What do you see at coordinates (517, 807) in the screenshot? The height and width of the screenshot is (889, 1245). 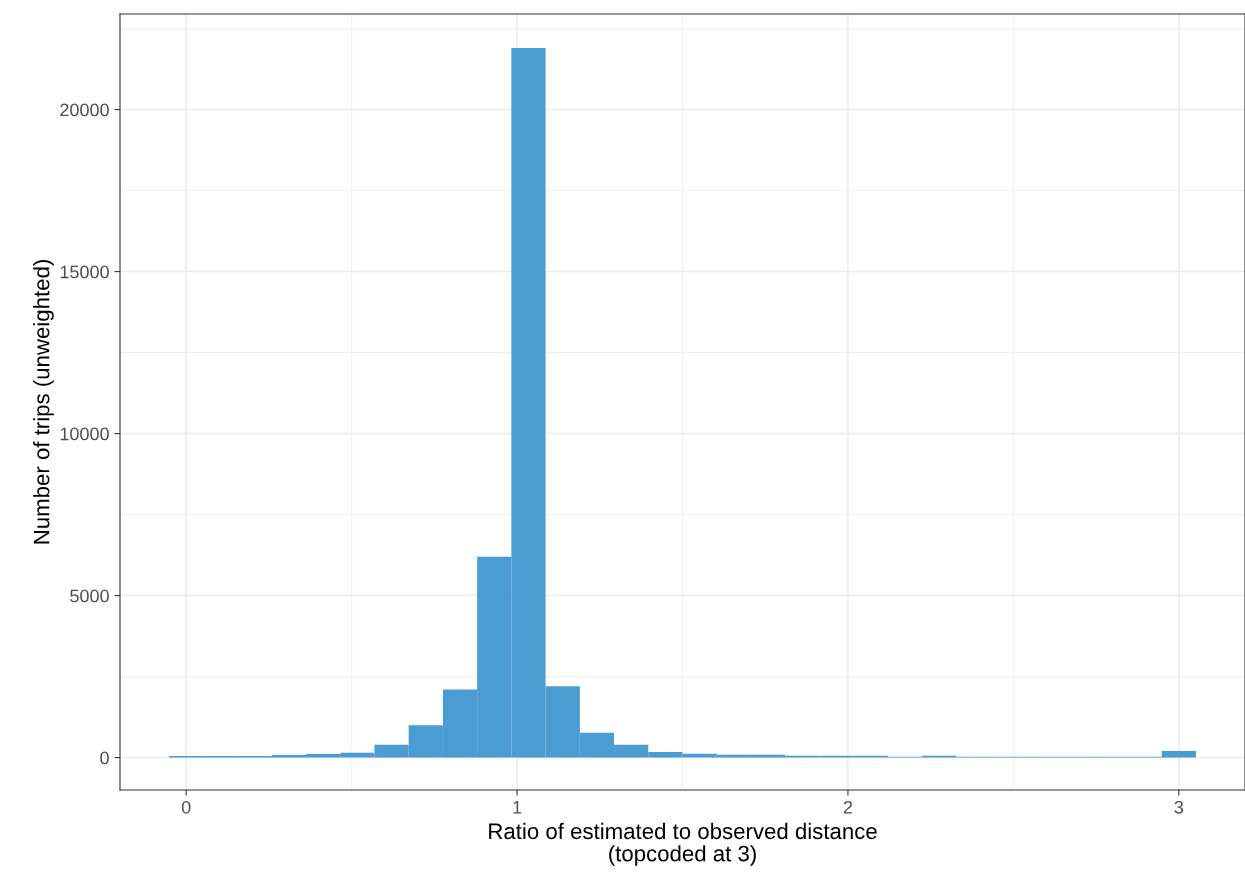 I see `x-tick-label: 1` at bounding box center [517, 807].